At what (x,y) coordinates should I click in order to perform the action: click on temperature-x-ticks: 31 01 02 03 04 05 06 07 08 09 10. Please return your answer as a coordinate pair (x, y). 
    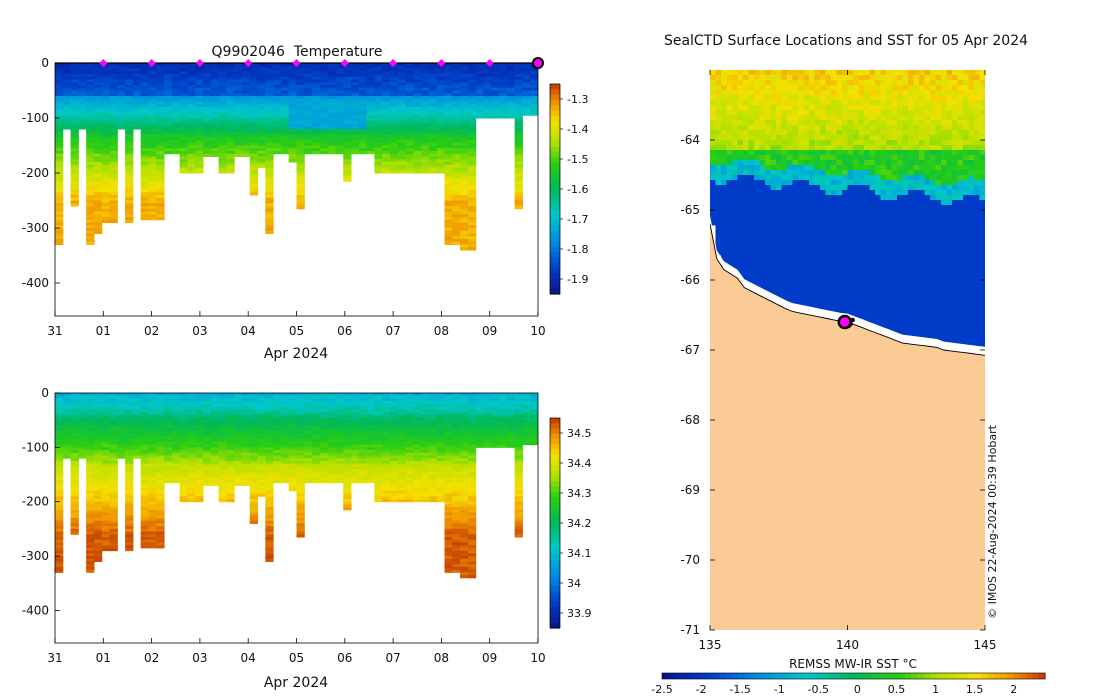
    Looking at the image, I should click on (296, 324).